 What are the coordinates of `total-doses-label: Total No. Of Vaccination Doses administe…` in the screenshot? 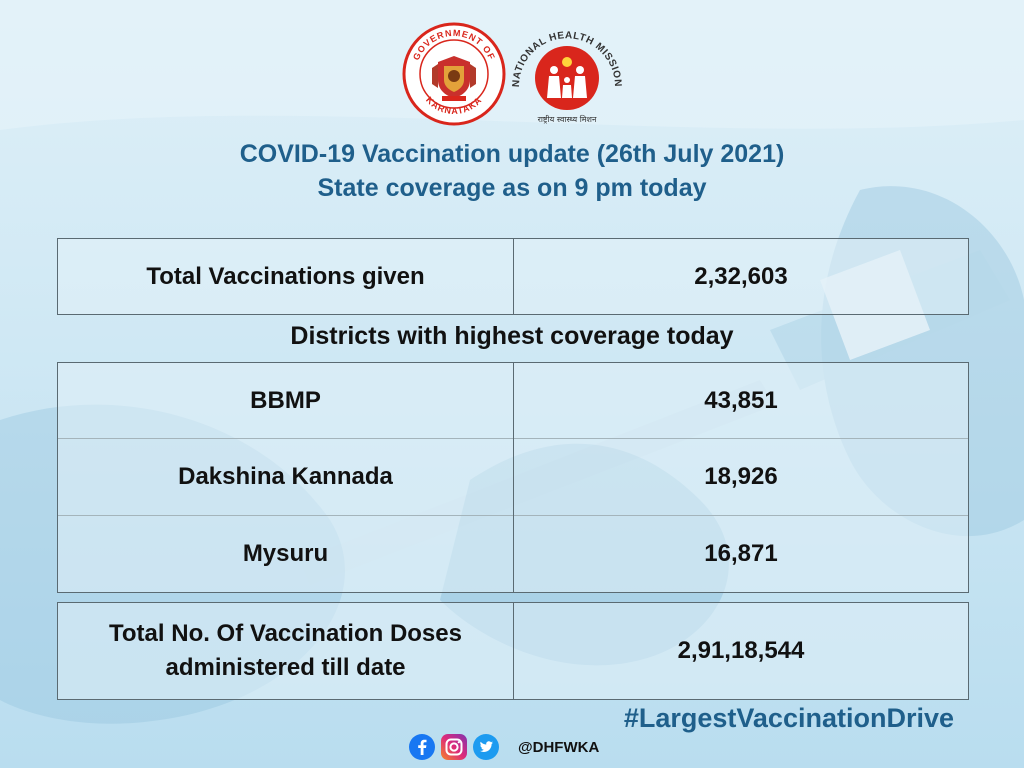 It's located at (286, 651).